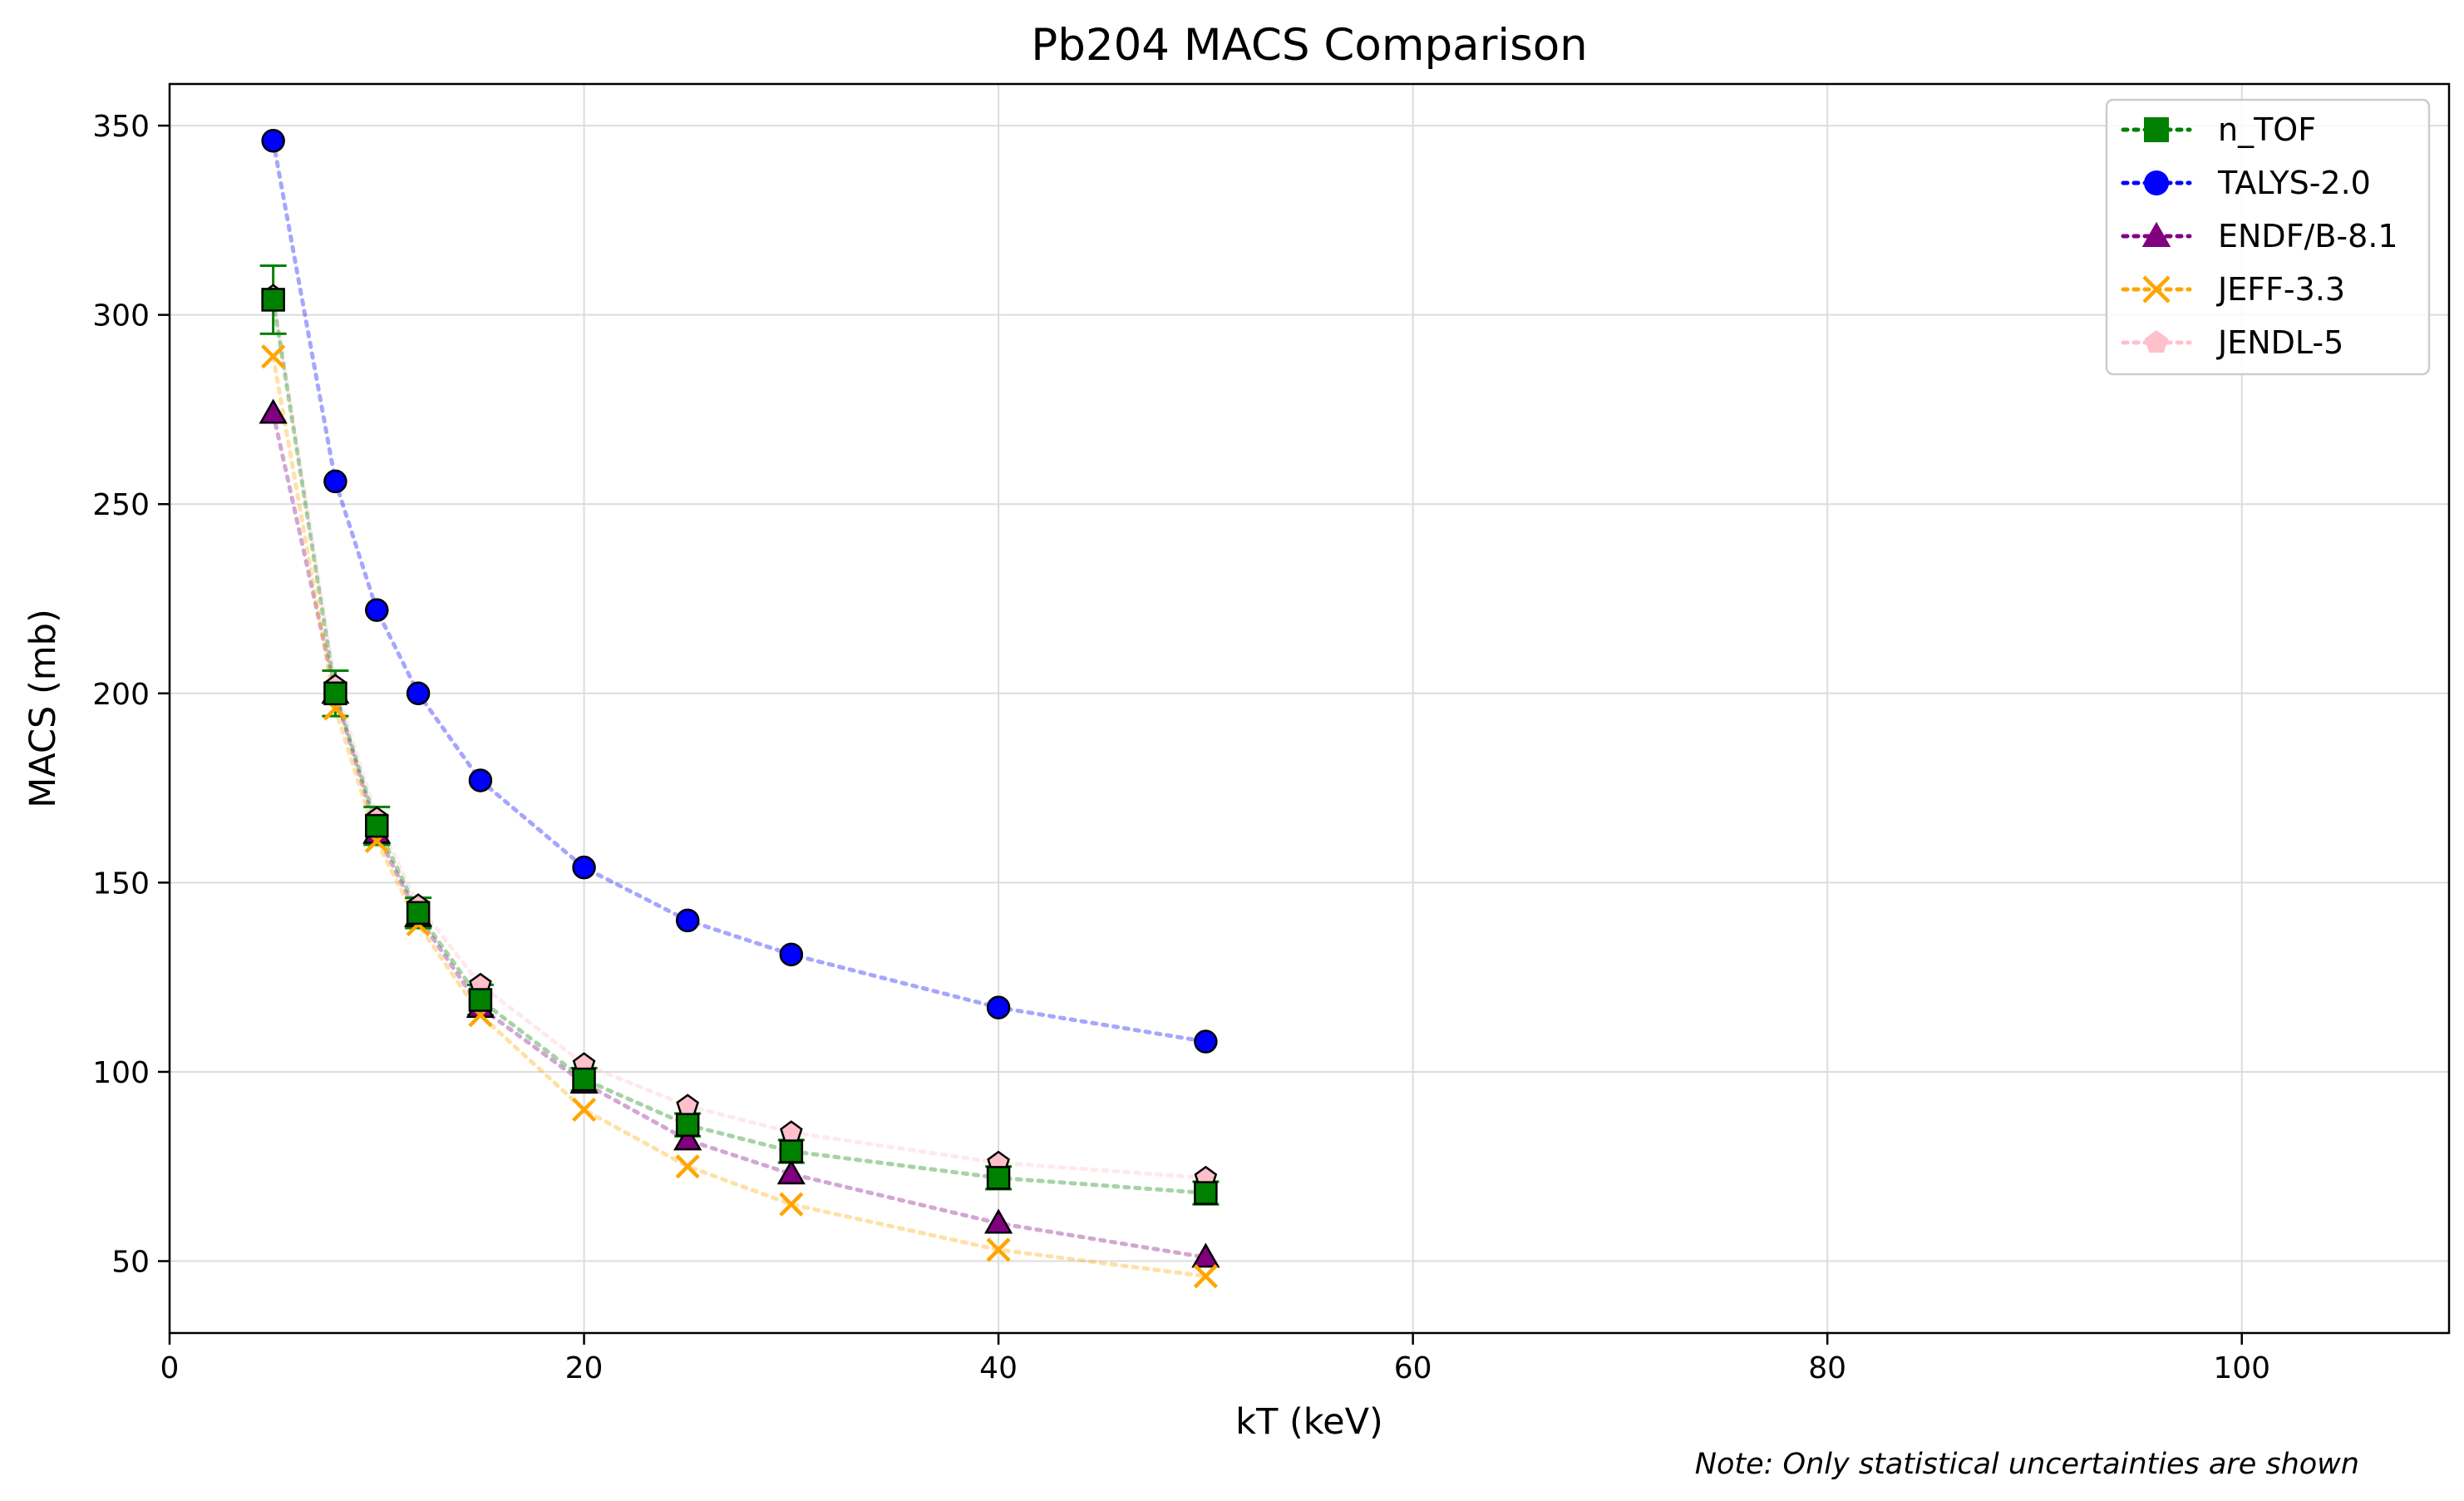 This screenshot has width=2464, height=1501. I want to click on y-tick-label: 250, so click(121, 505).